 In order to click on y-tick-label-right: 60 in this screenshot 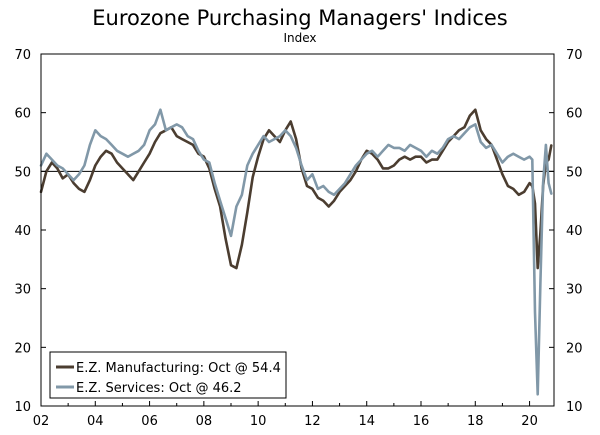, I will do `click(574, 114)`.